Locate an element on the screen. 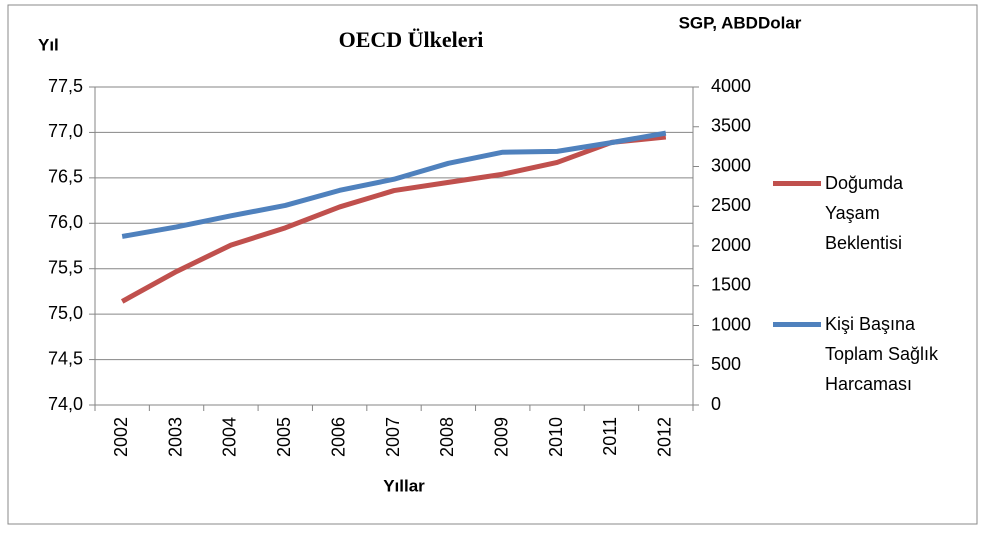 The height and width of the screenshot is (535, 982). y2-tick-label: 1500 is located at coordinates (731, 285).